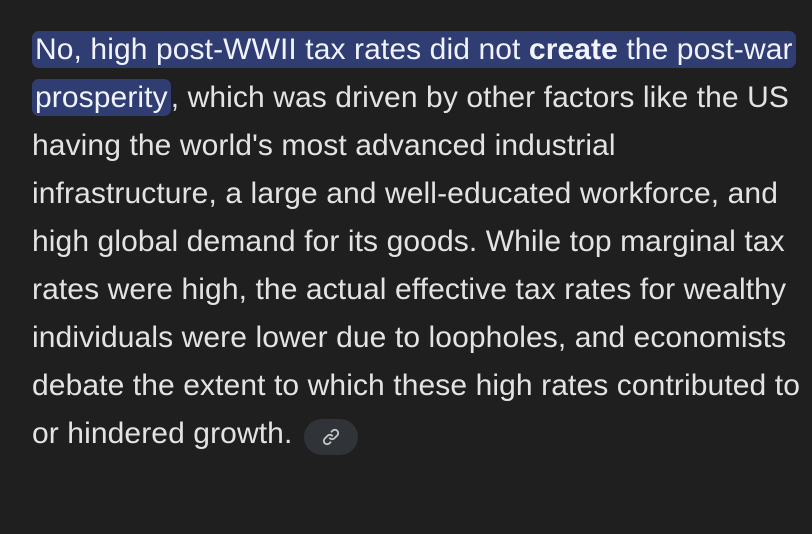 The width and height of the screenshot is (812, 534). I want to click on highlight-text-start: No, high post-WWII tax rates did not, so click(282, 49).